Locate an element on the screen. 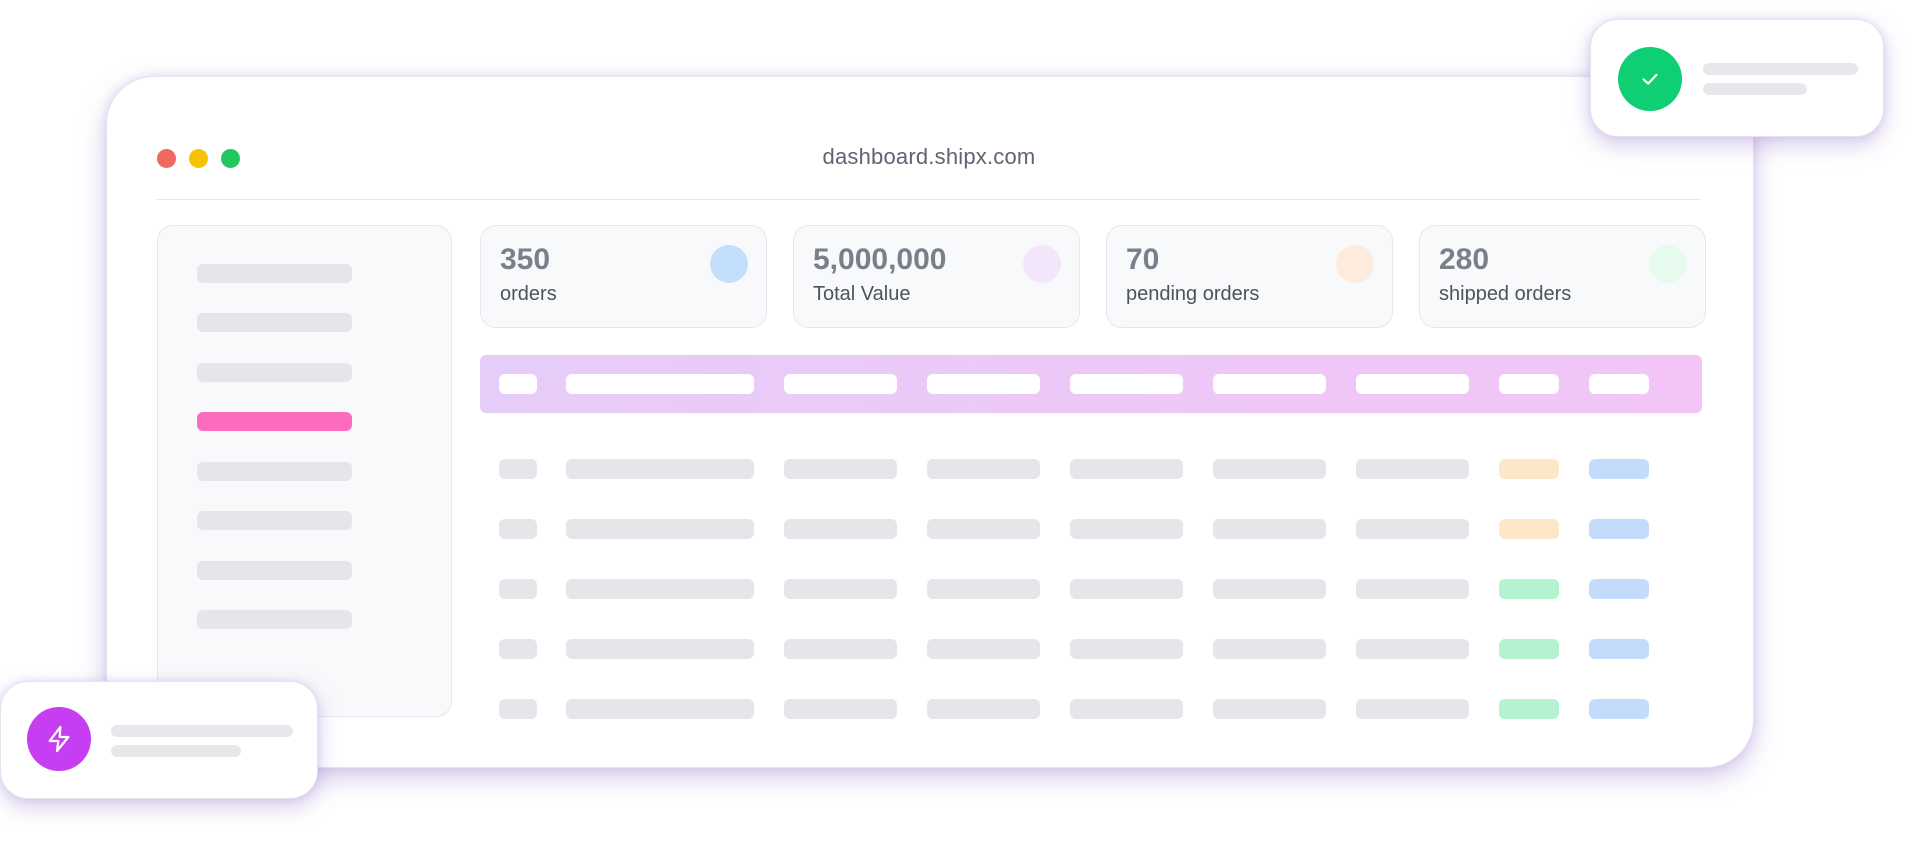  url-text: dashboard.shipx.com is located at coordinates (929, 156).